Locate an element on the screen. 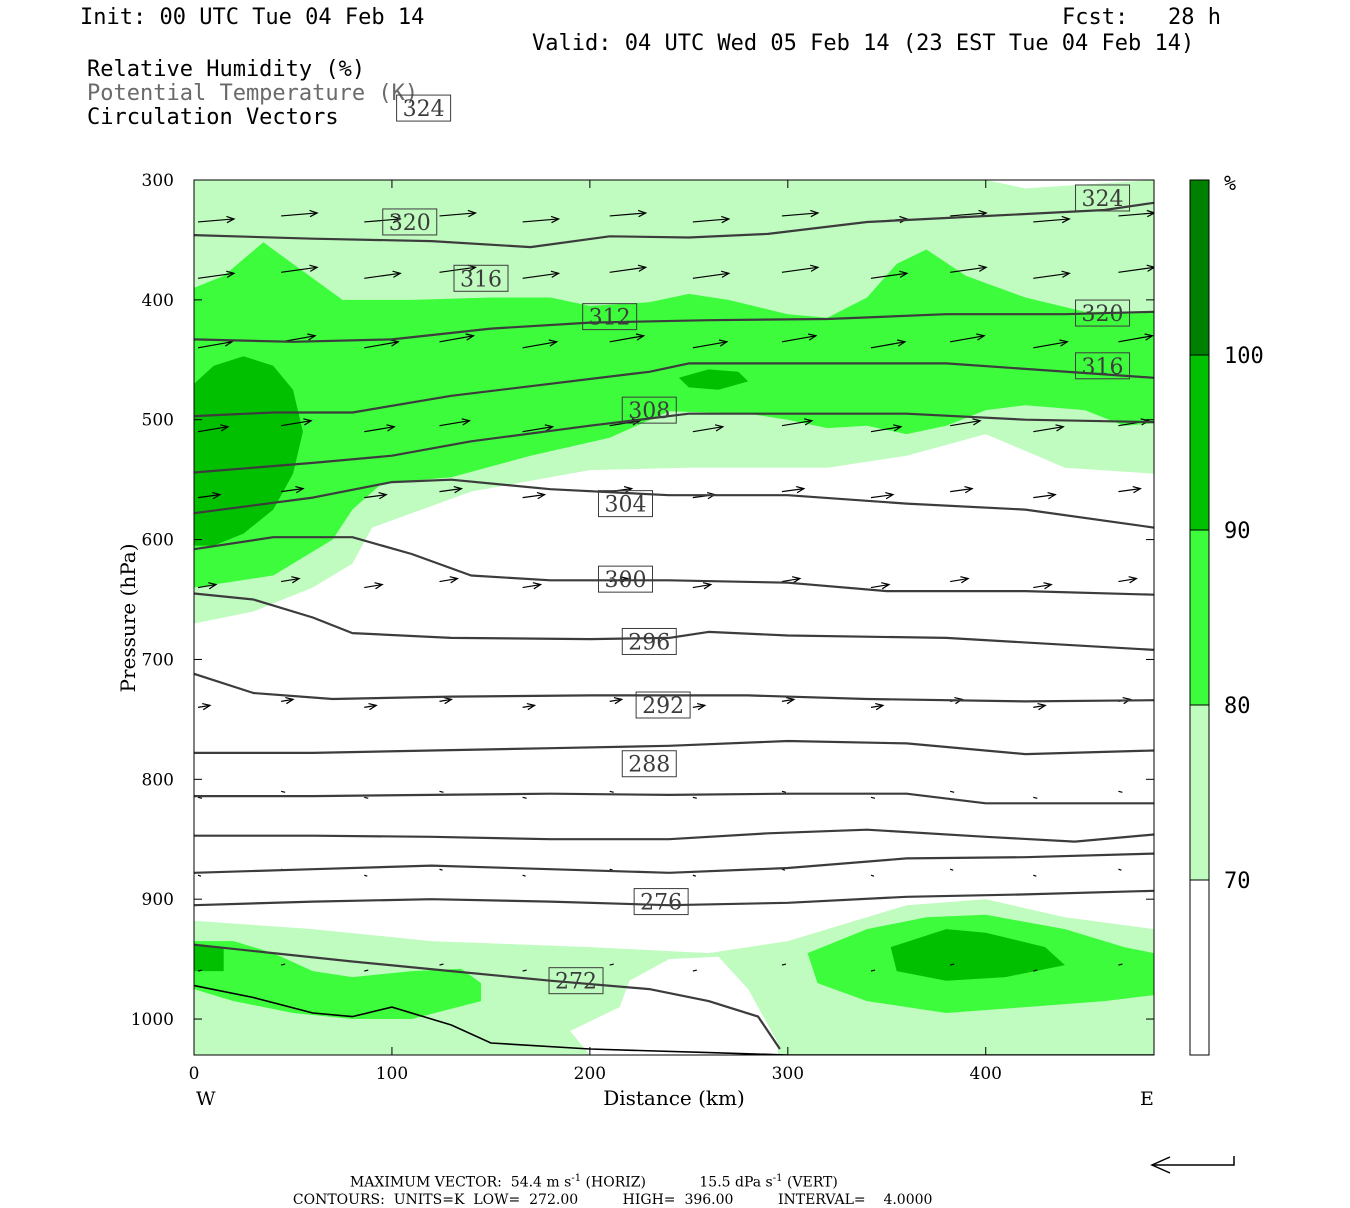 This screenshot has width=1350, height=1208. terrain-line is located at coordinates (674, 1019).